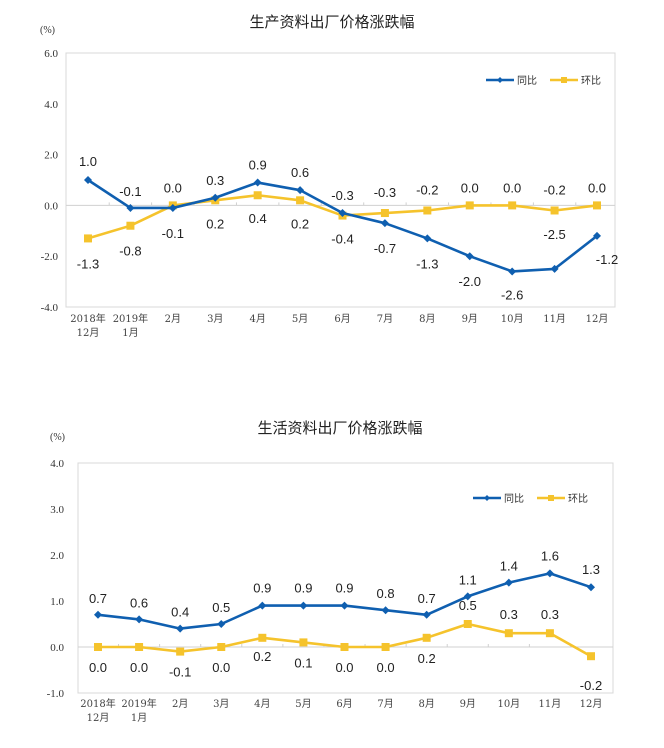  What do you see at coordinates (50, 308) in the screenshot?
I see `y-tick-label: -4.0` at bounding box center [50, 308].